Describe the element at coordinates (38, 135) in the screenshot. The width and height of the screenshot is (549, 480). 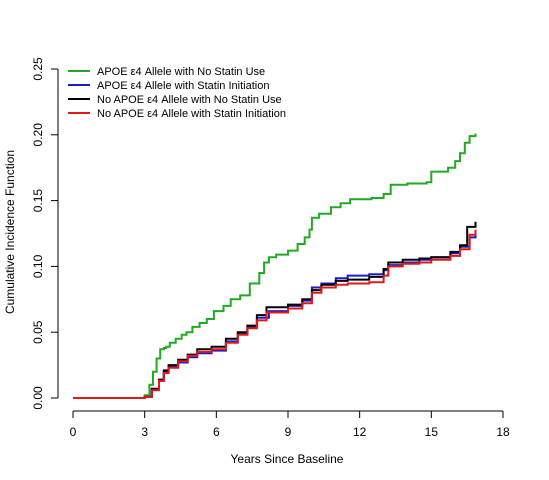
I see `y-tick-label: 0.20` at that location.